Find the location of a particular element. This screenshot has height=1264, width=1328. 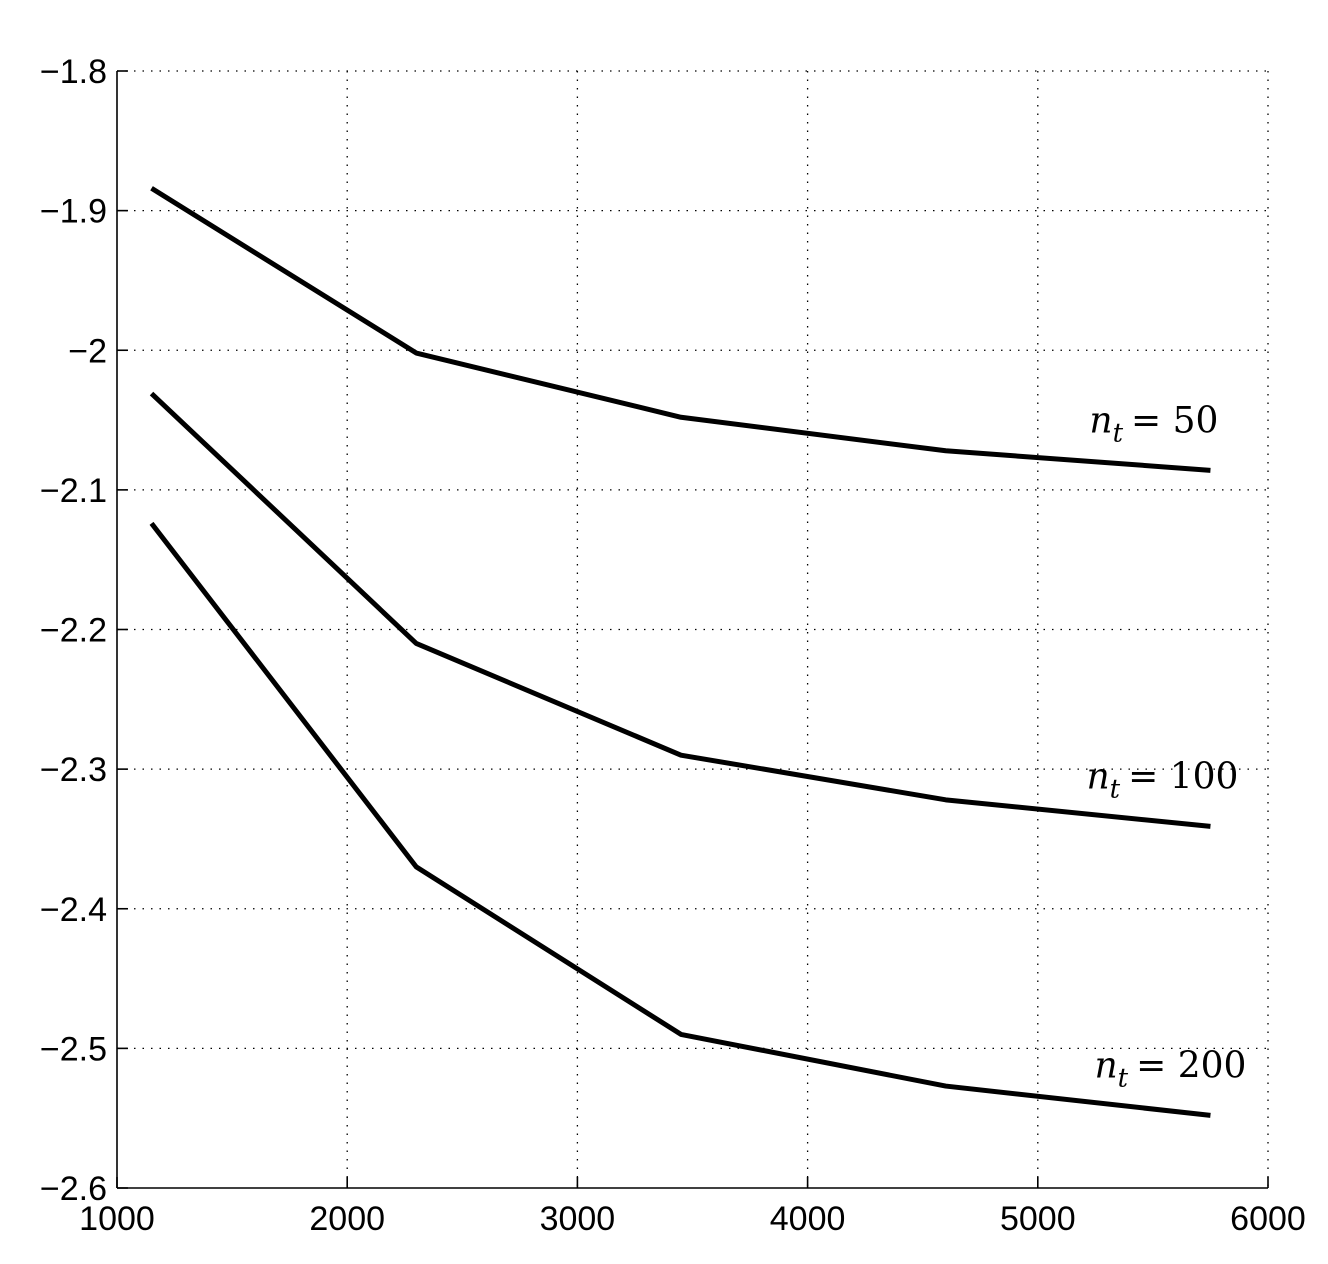

y-tick-label: −2.4 is located at coordinates (73, 910).